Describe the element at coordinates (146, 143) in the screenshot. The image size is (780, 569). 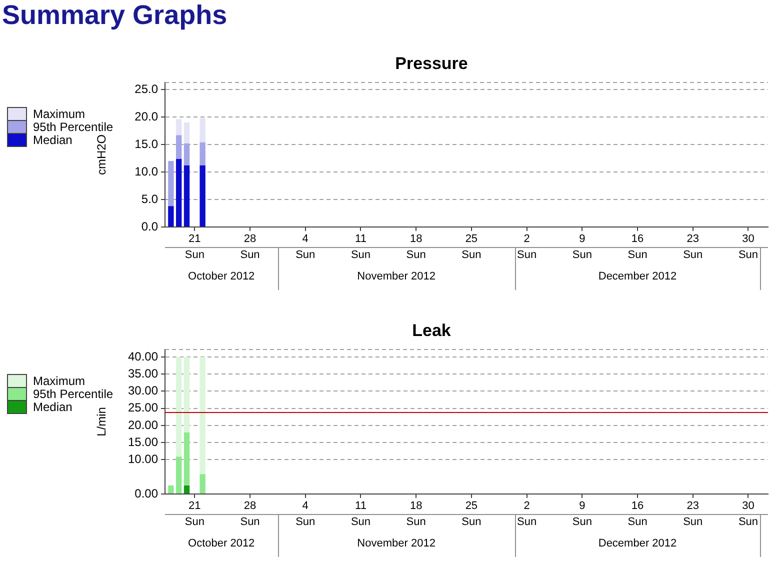
I see `y-tick-label: 15.0` at that location.